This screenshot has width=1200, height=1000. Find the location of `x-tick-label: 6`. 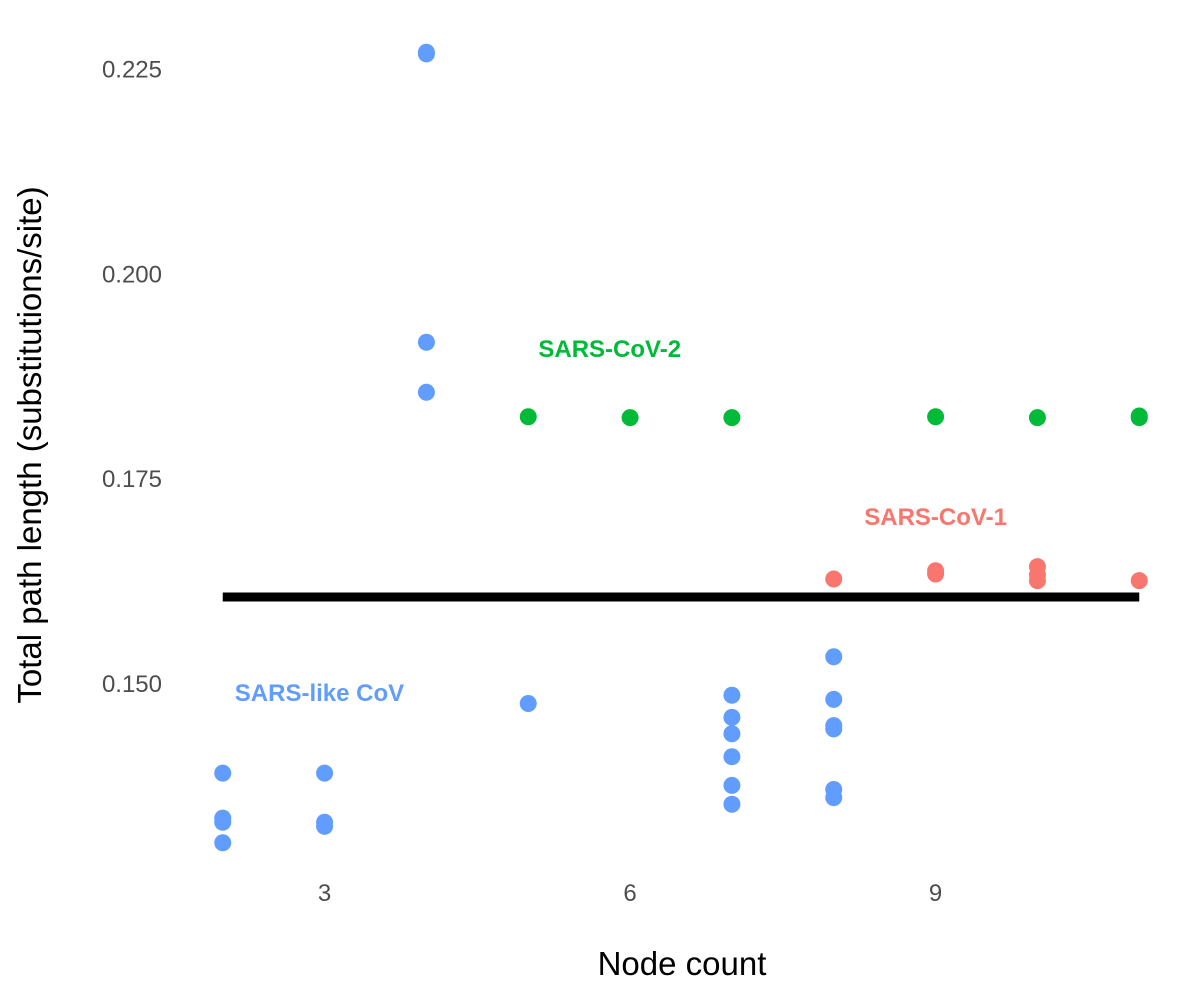

x-tick-label: 6 is located at coordinates (629, 893).